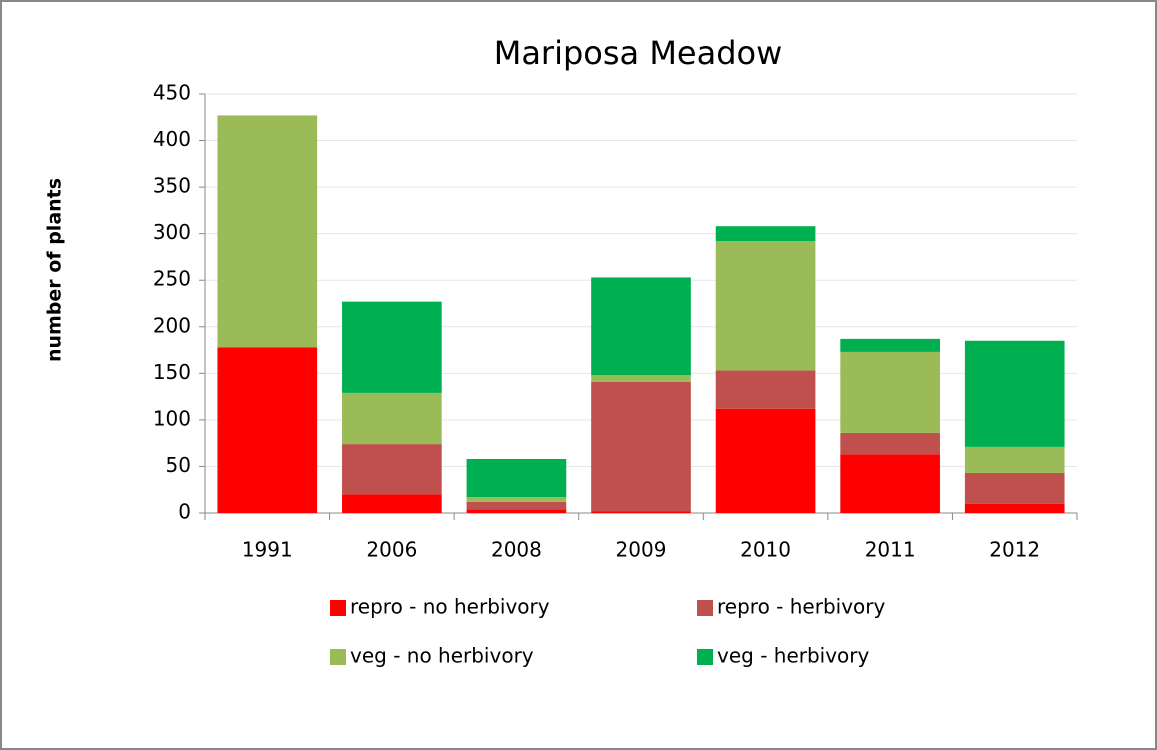 This screenshot has width=1157, height=750. Describe the element at coordinates (793, 656) in the screenshot. I see `legend-label: veg - herbivory` at that location.